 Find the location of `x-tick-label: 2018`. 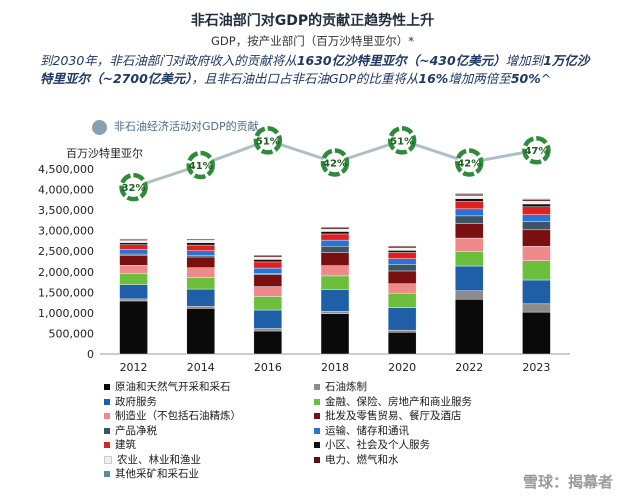

x-tick-label: 2018 is located at coordinates (335, 367).